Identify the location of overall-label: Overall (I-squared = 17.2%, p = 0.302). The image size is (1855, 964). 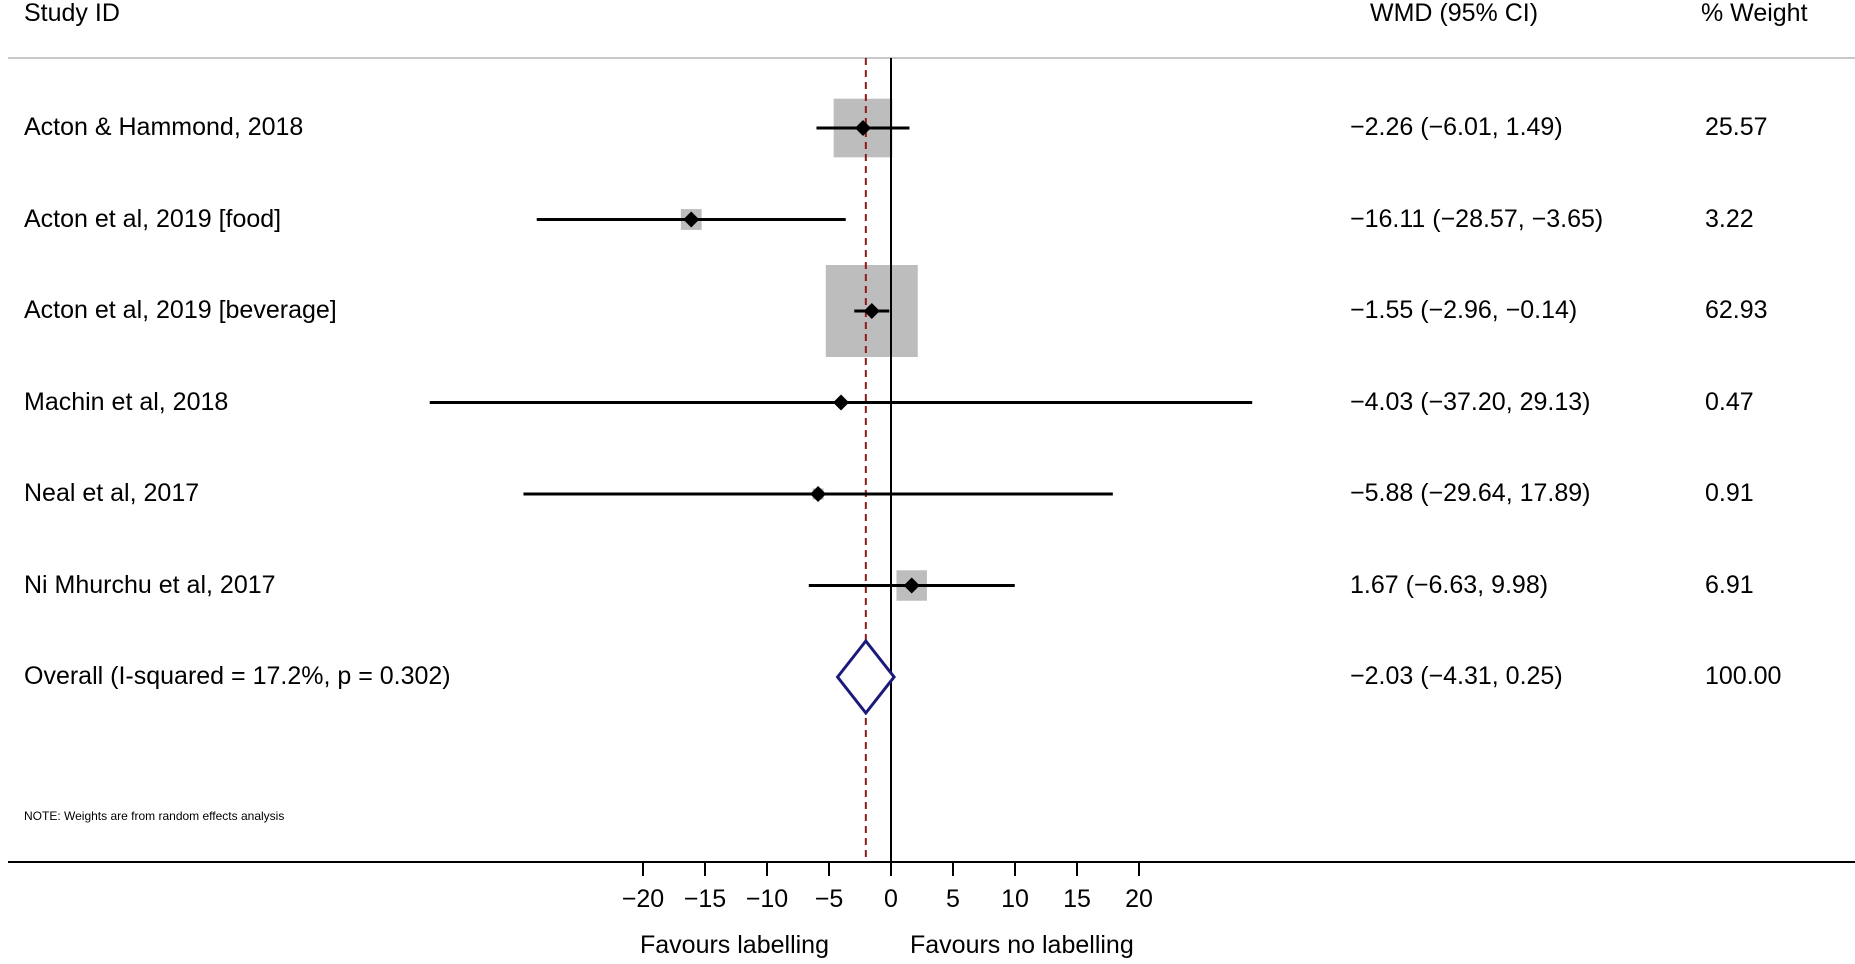
(237, 676).